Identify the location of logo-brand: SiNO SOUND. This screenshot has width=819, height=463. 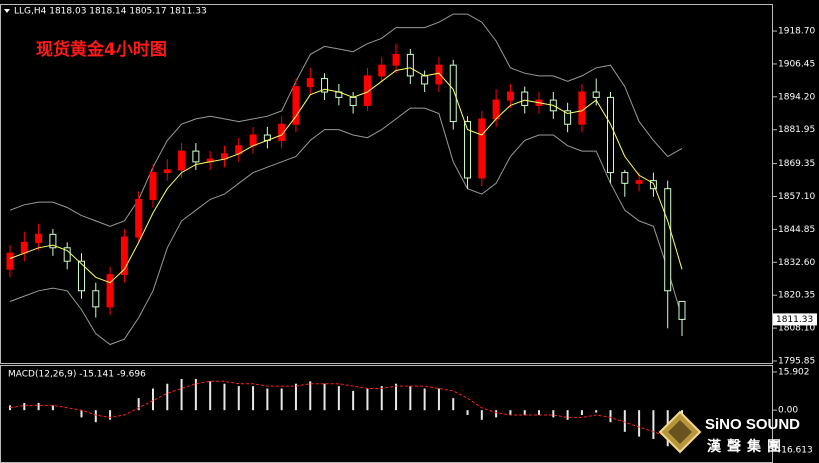
(752, 424).